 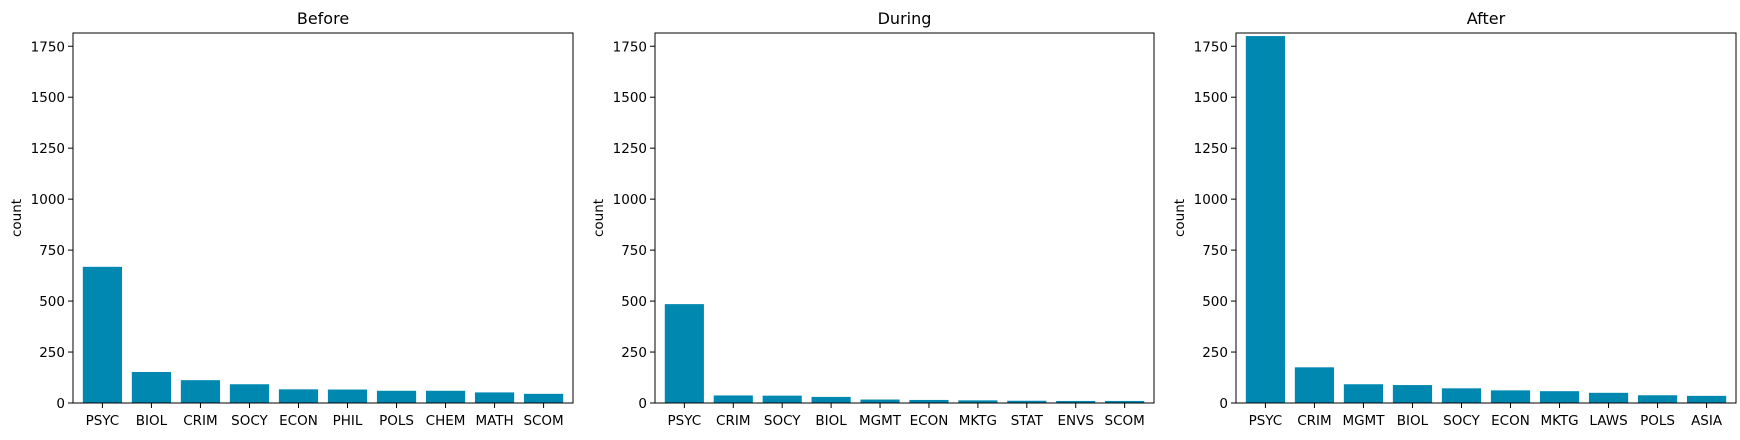 I want to click on x-tick-label: CHEM, so click(x=446, y=421).